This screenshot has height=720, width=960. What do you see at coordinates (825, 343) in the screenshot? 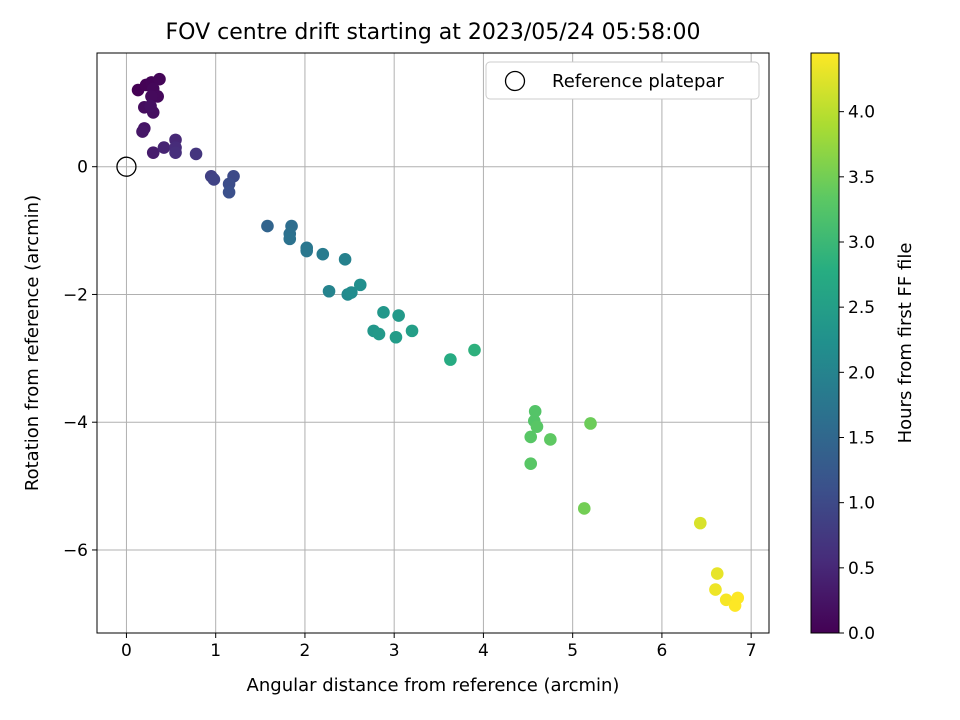
I see `colorbar-gradient` at bounding box center [825, 343].